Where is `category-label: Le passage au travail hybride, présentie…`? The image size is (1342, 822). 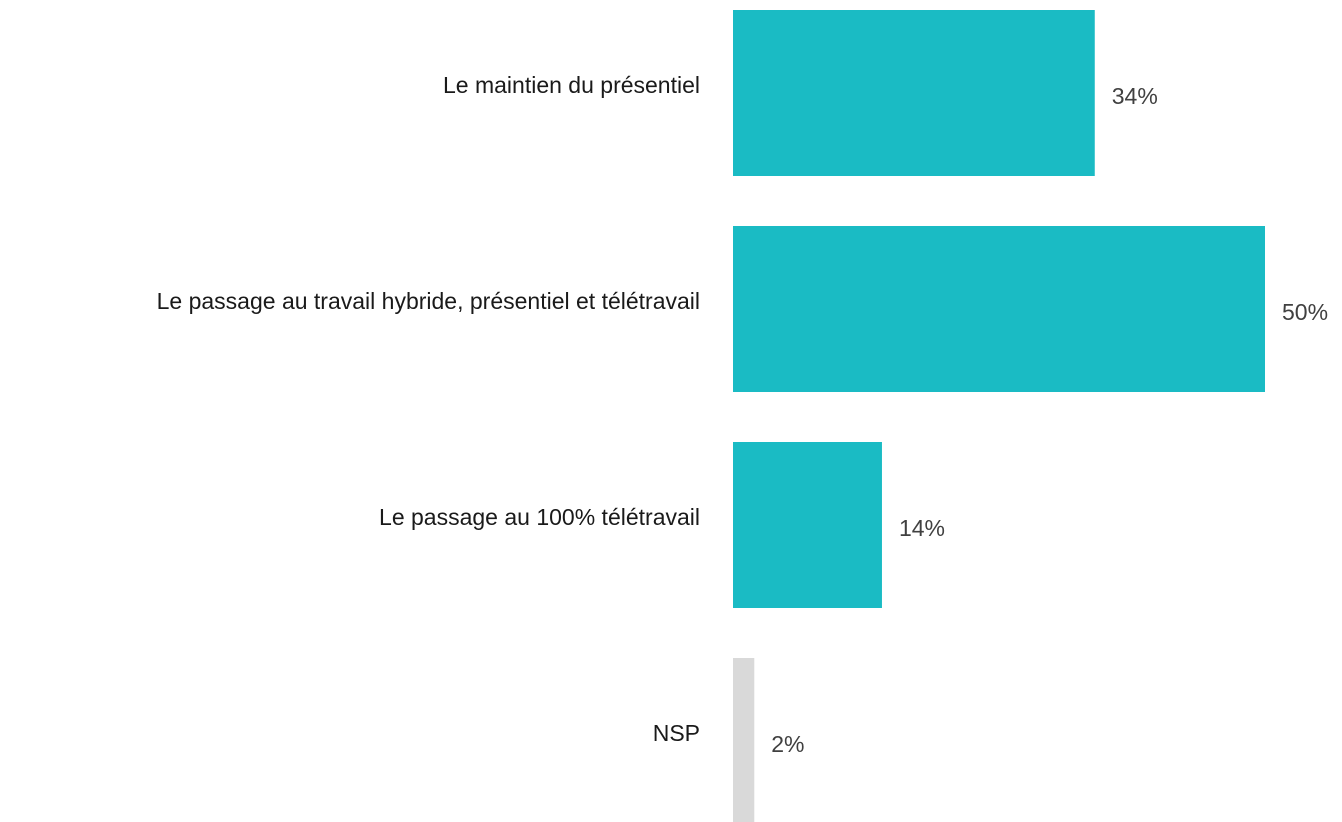 category-label: Le passage au travail hybride, présentie… is located at coordinates (428, 301).